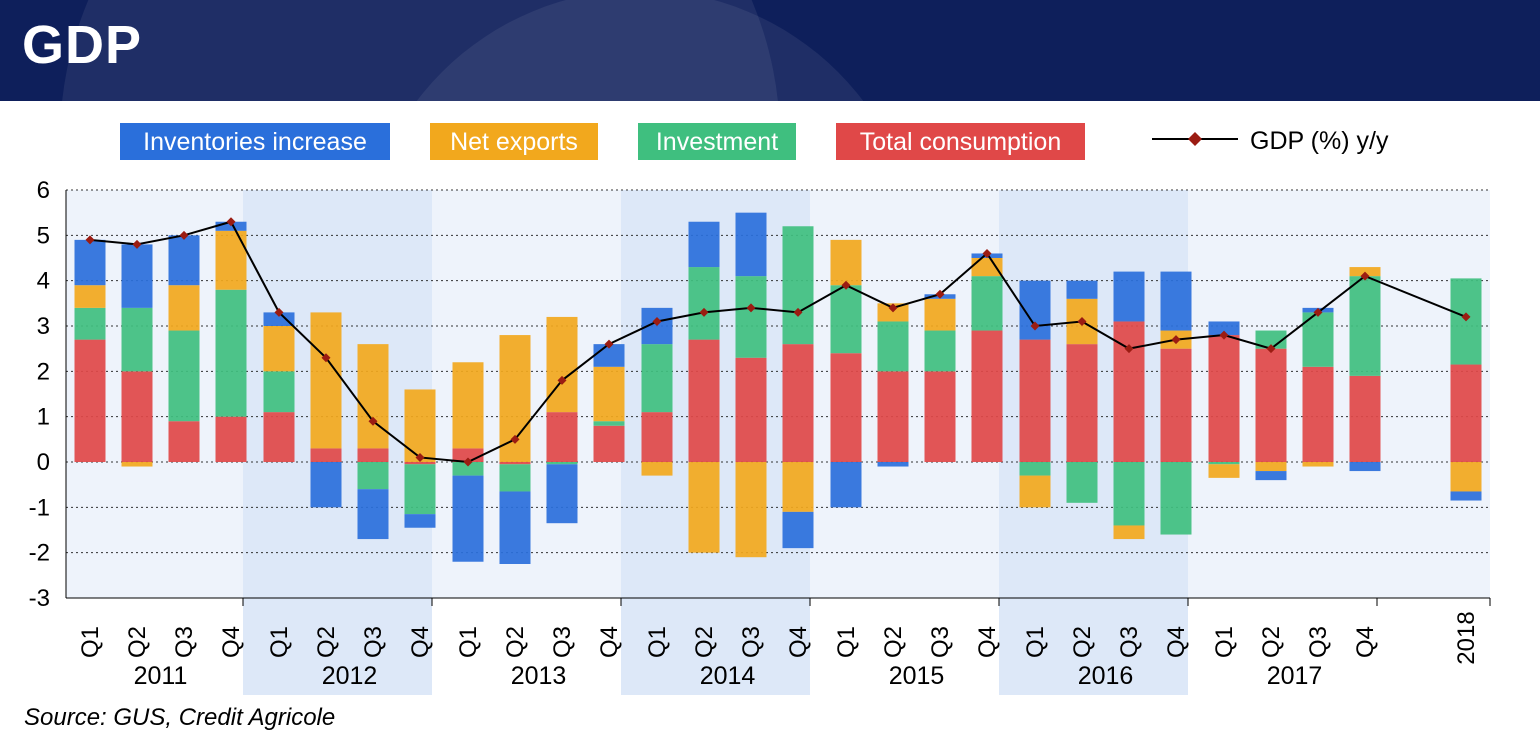  I want to click on legend-swatch-net_exports, so click(514, 141).